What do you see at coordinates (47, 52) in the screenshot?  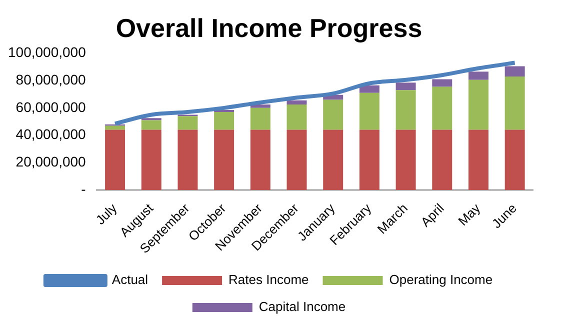 I see `y-tick-label: 100,000,000` at bounding box center [47, 52].